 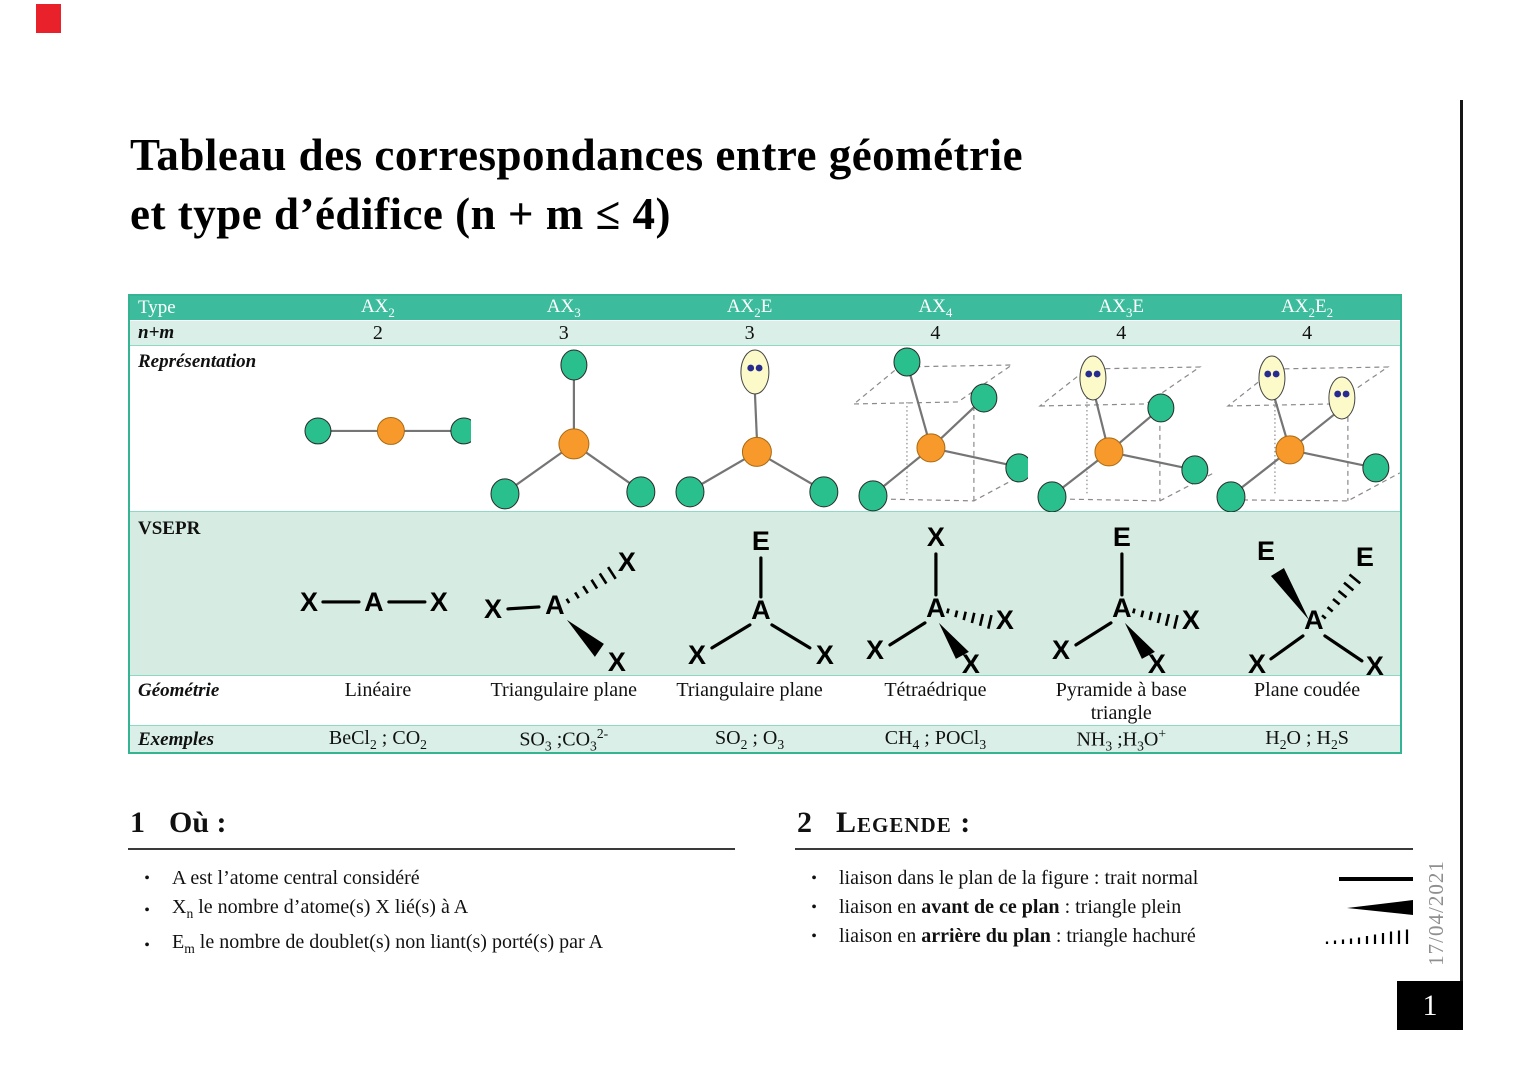 I want to click on representation-ax3-diagram, so click(x=573, y=429).